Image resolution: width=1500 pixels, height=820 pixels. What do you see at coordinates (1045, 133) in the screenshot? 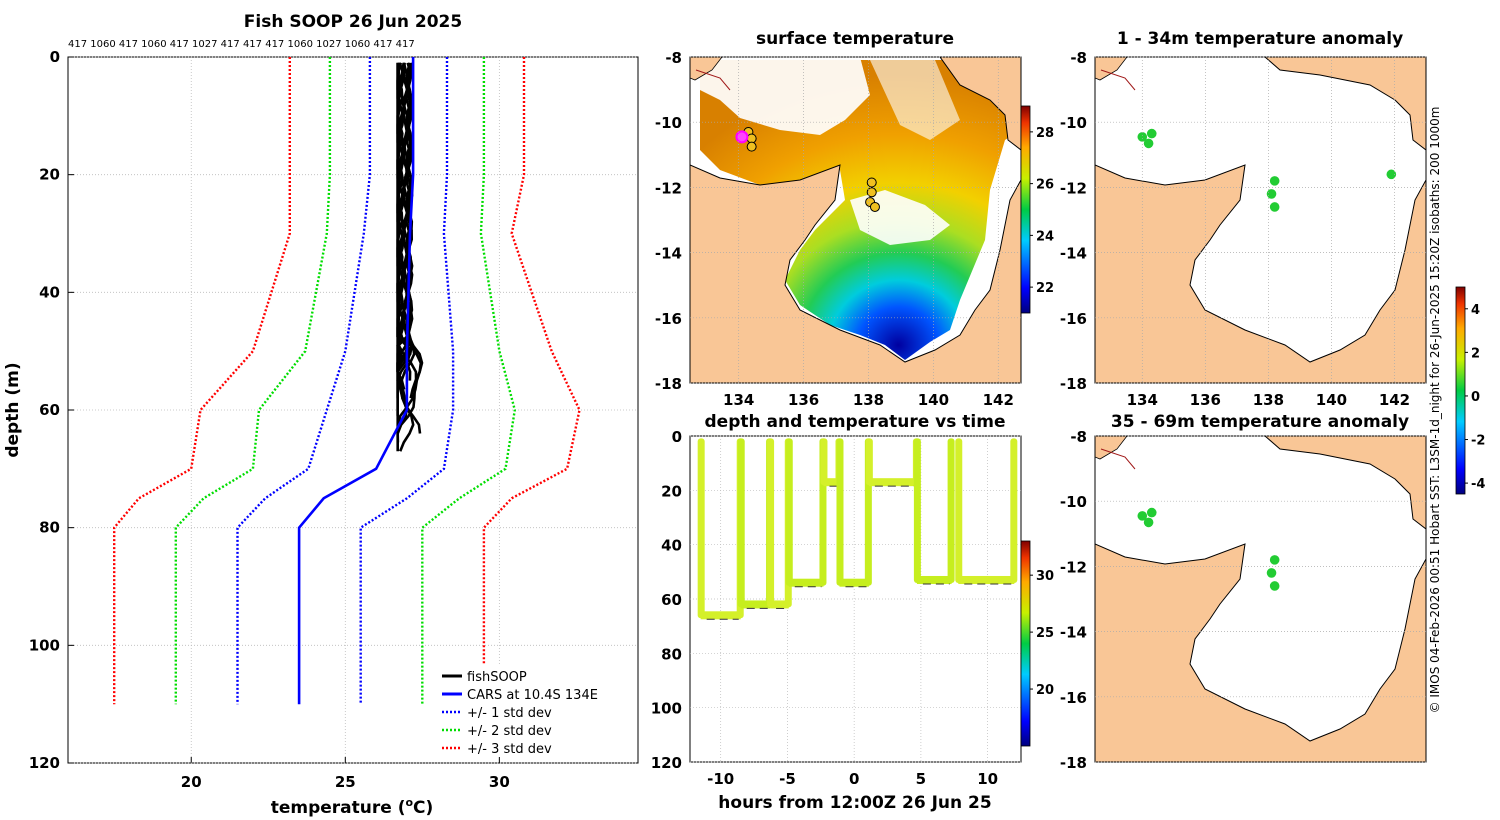
I see `sst-cbar-label: 28` at bounding box center [1045, 133].